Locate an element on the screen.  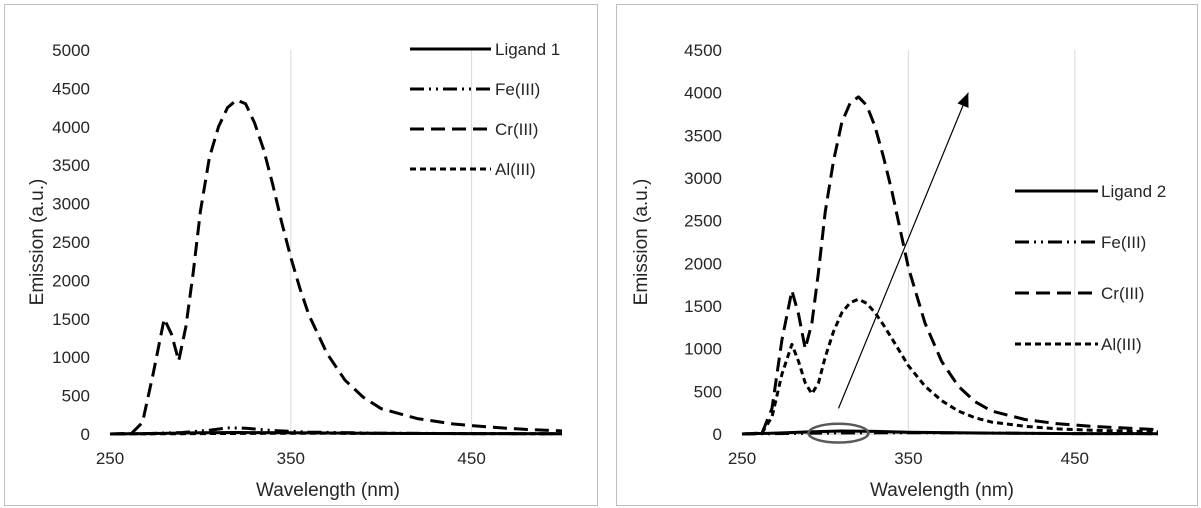
annotation-arrowhead is located at coordinates (963, 100).